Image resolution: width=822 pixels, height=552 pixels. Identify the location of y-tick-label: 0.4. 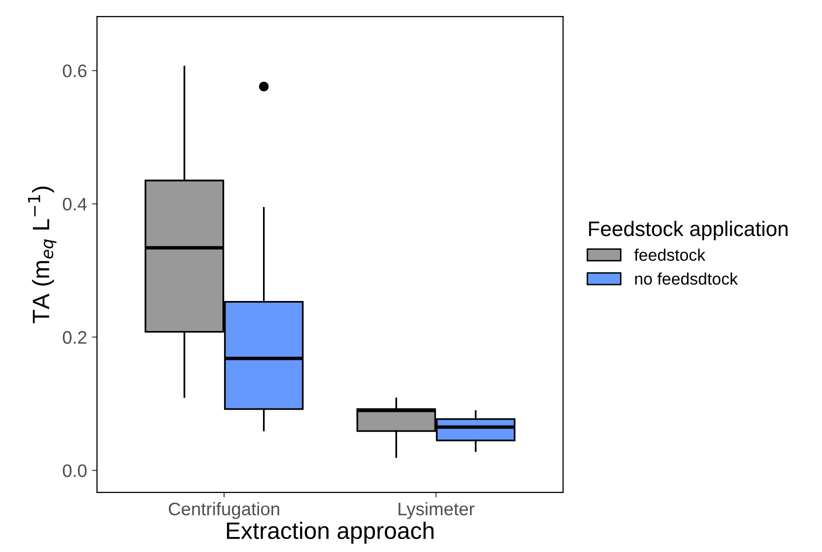
(74, 204).